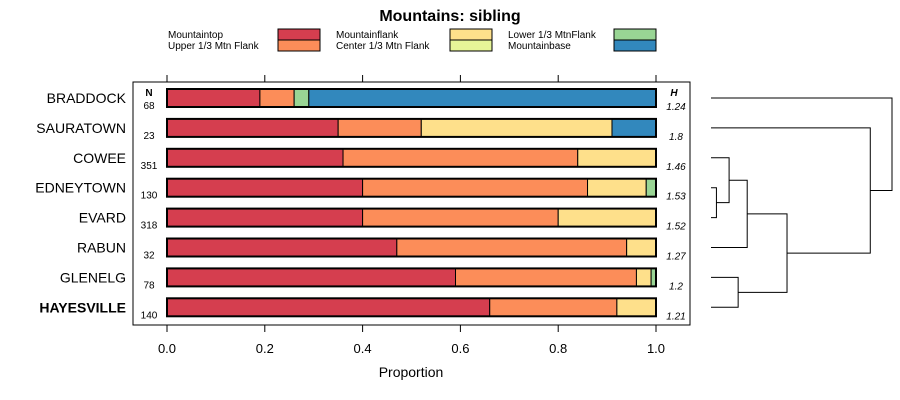 The width and height of the screenshot is (900, 400). What do you see at coordinates (676, 197) in the screenshot?
I see `h-value: 1.53` at bounding box center [676, 197].